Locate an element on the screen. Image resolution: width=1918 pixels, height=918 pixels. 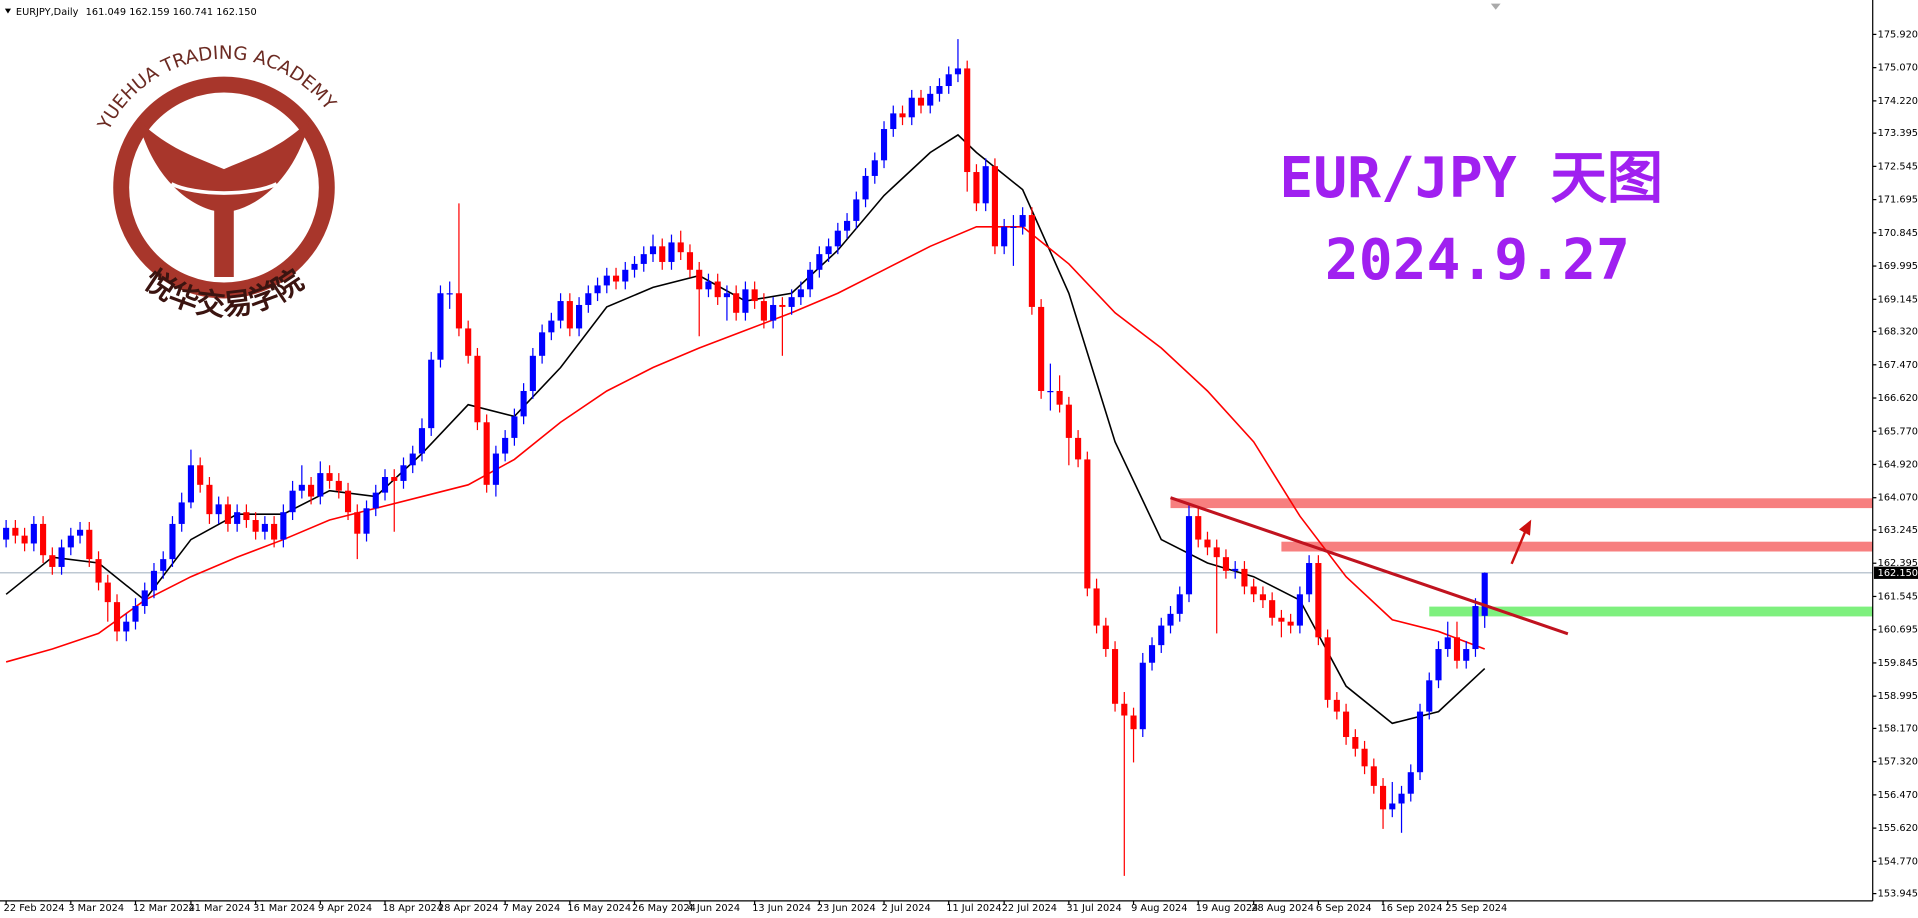
x-tick-label: 6 Sep 2024 is located at coordinates (1344, 908).